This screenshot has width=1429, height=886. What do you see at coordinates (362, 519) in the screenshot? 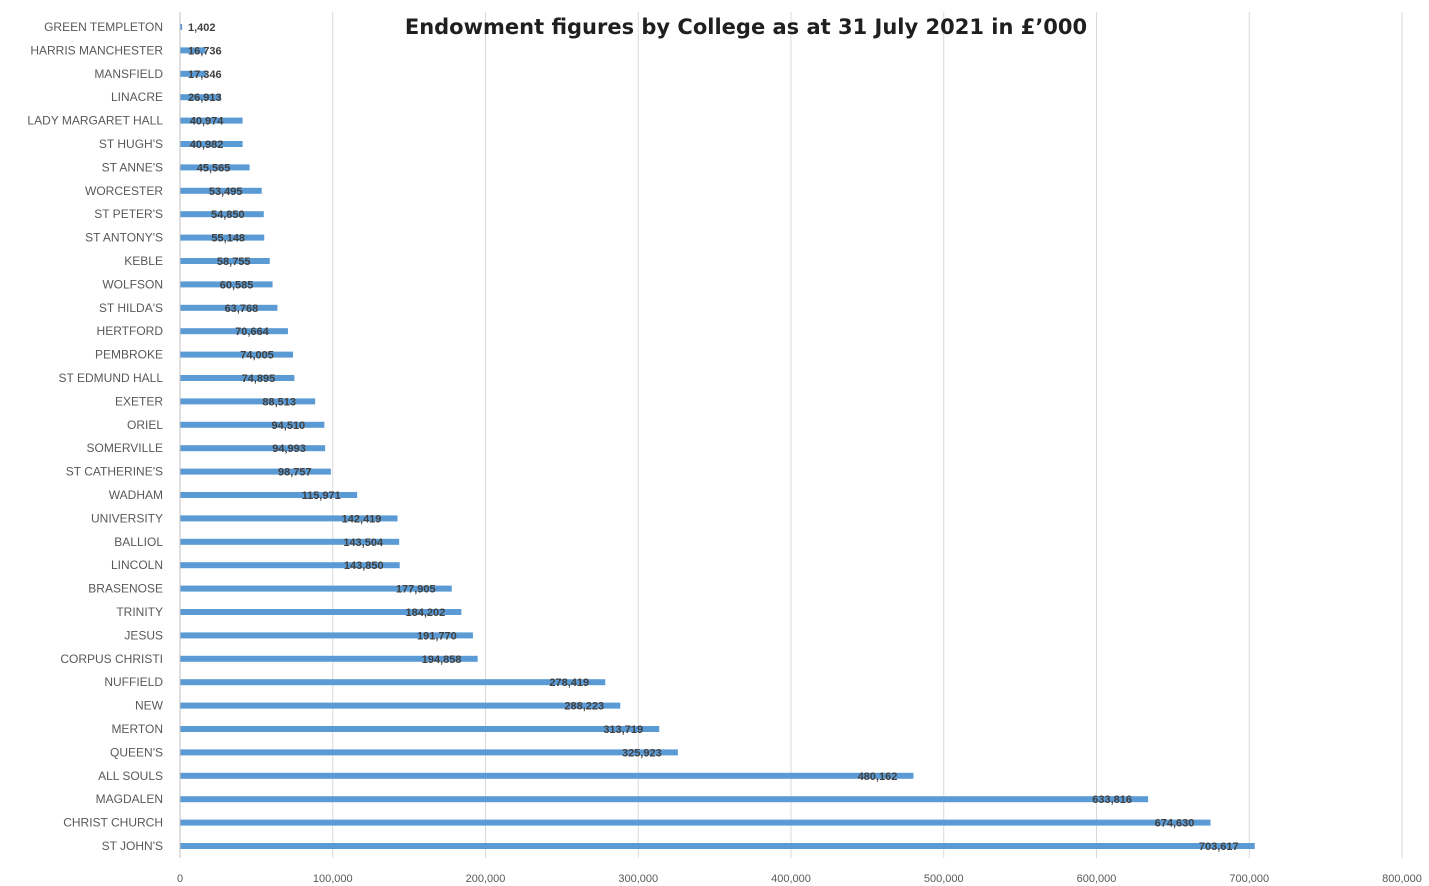
I see `data-label: 142,419` at bounding box center [362, 519].